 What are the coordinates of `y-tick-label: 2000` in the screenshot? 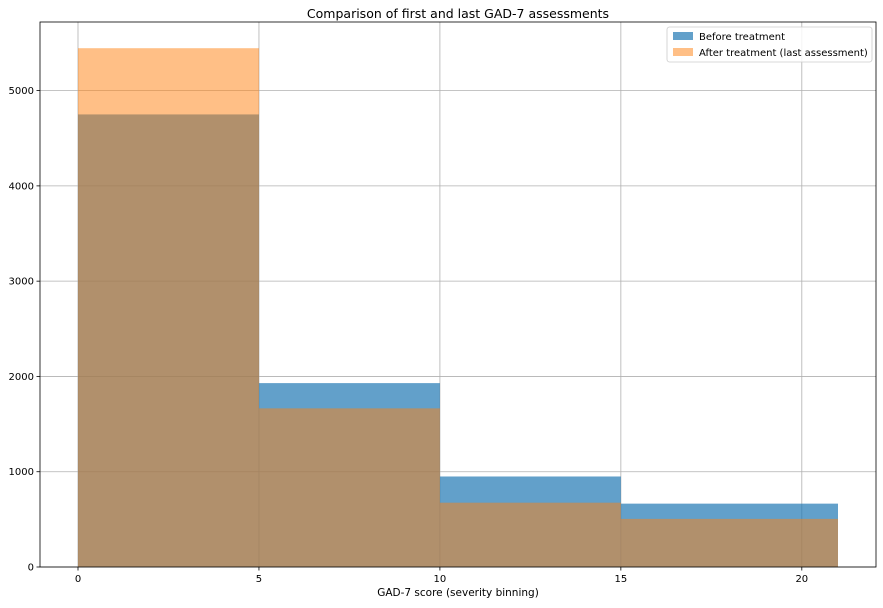 It's located at (21, 377).